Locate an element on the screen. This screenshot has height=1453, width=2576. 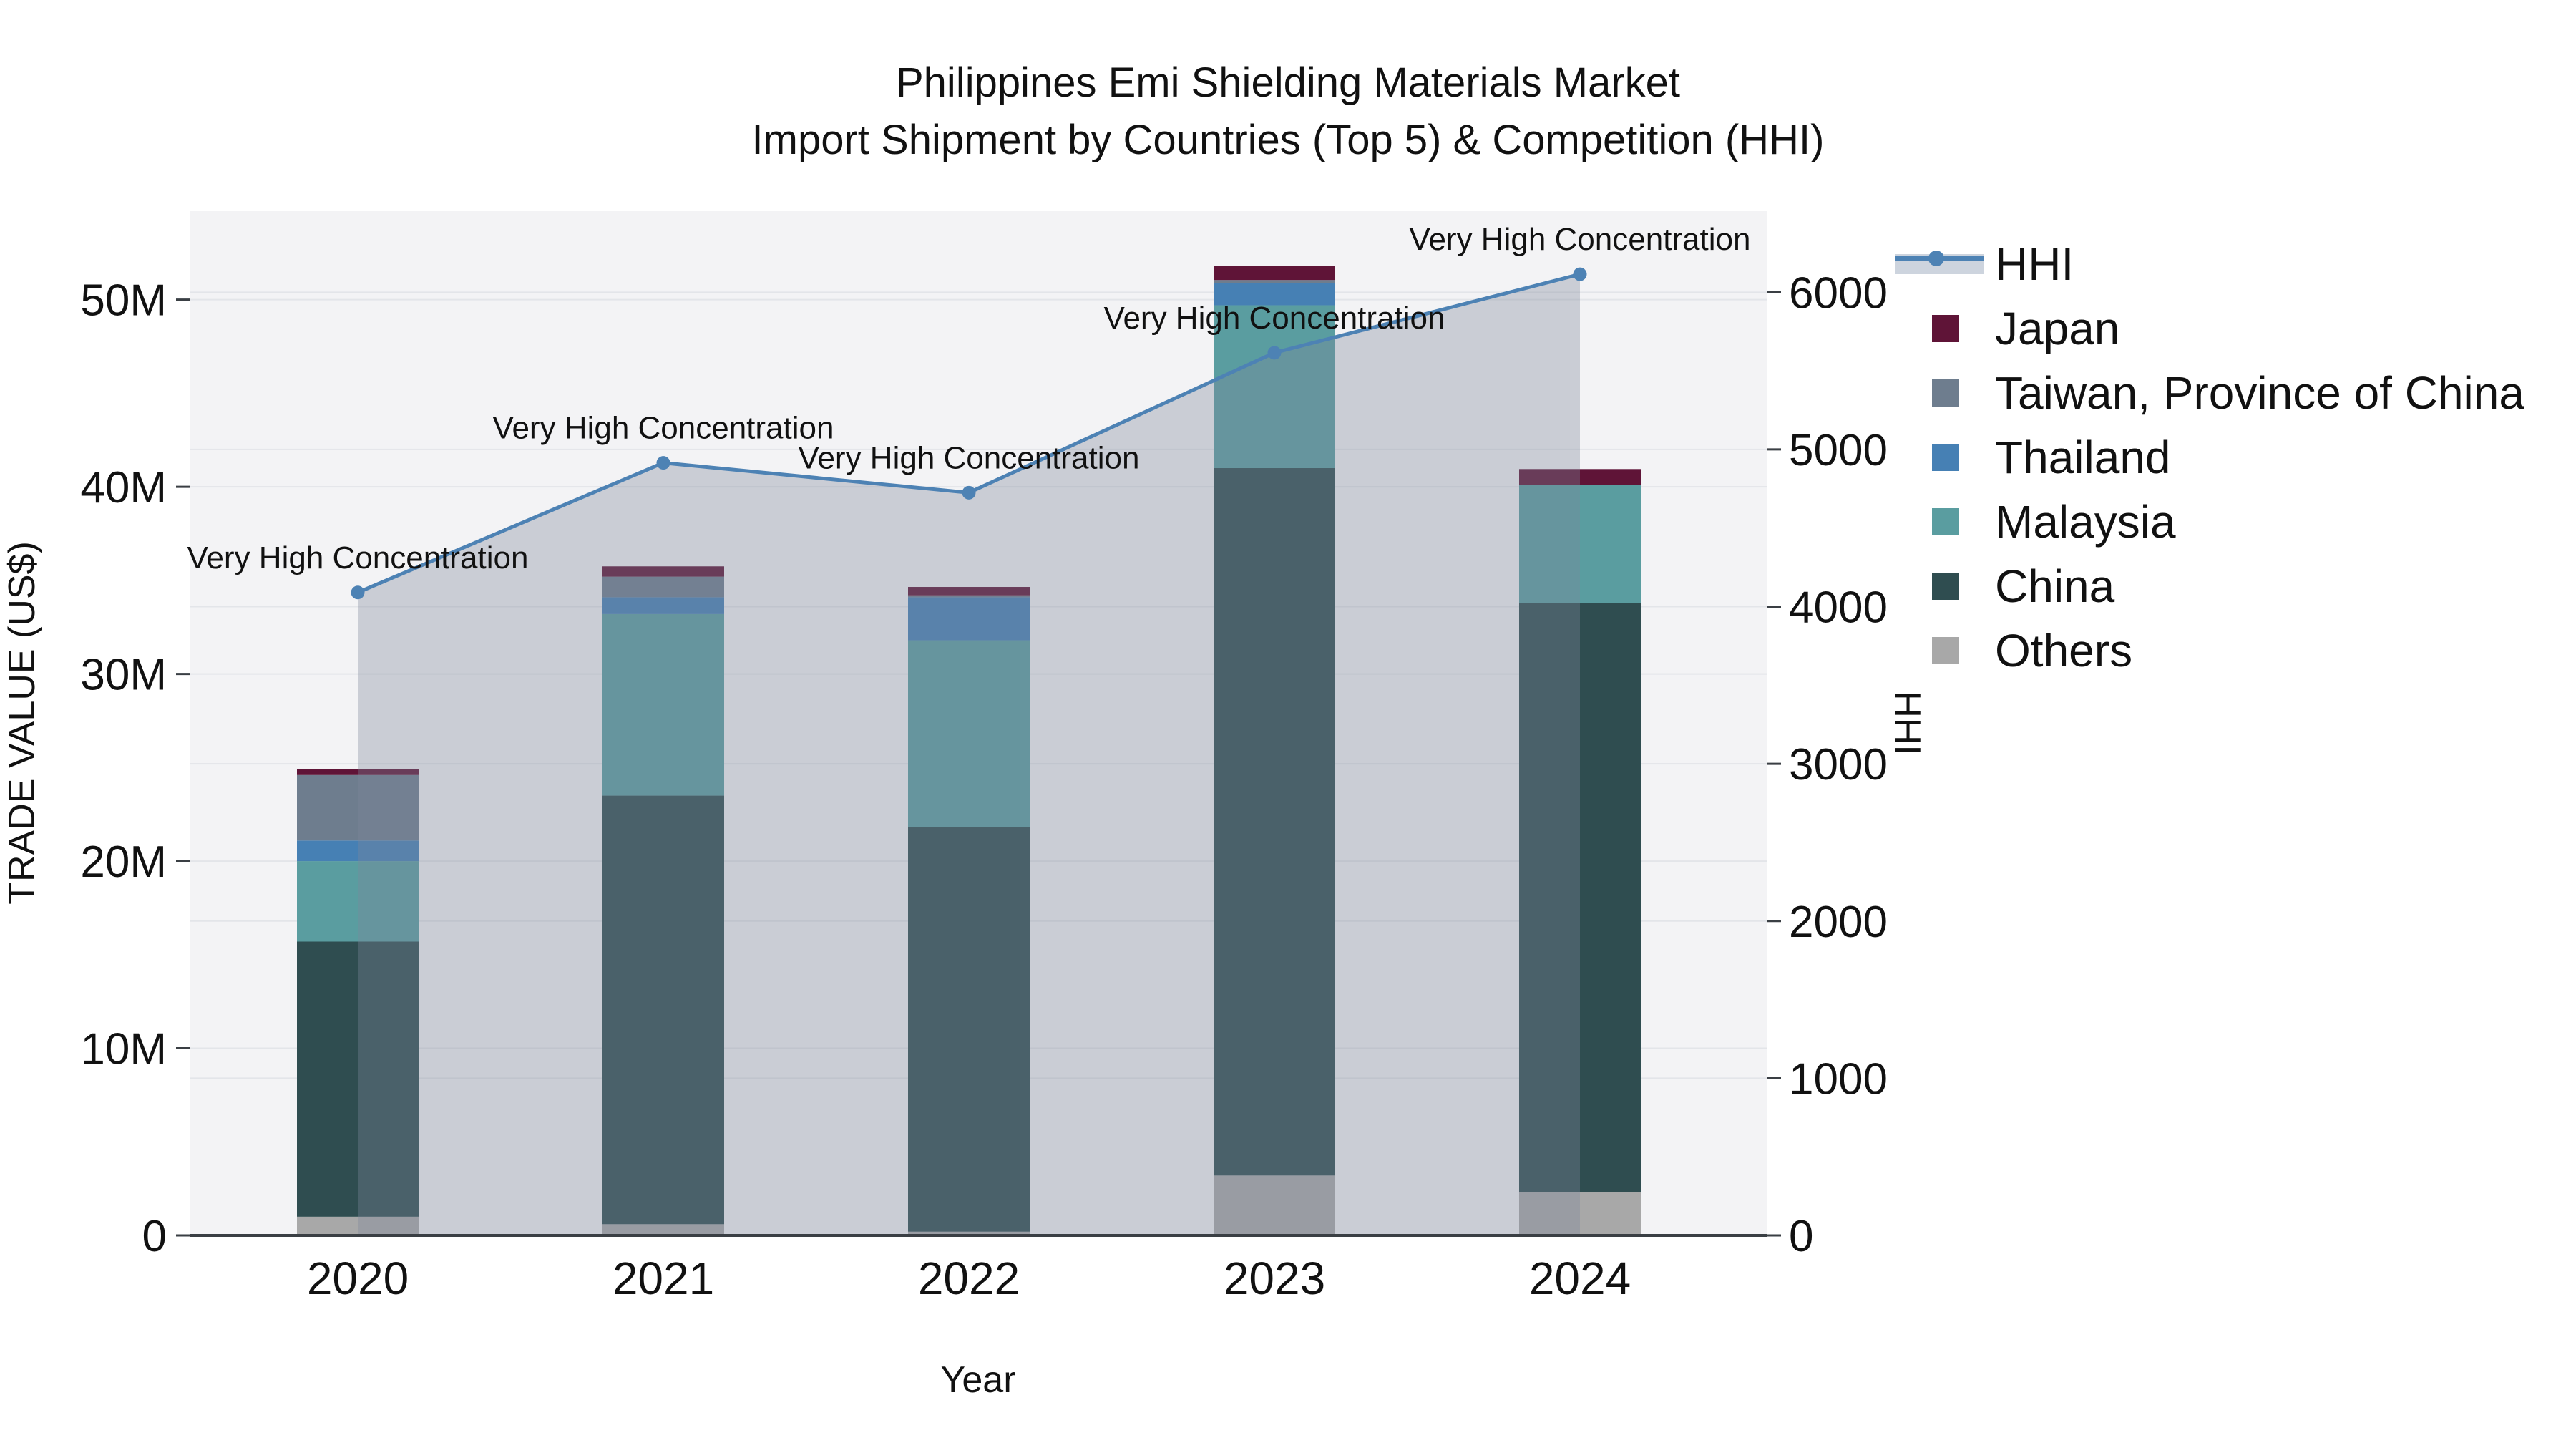
bar-segment-others-2021 is located at coordinates (663, 1229).